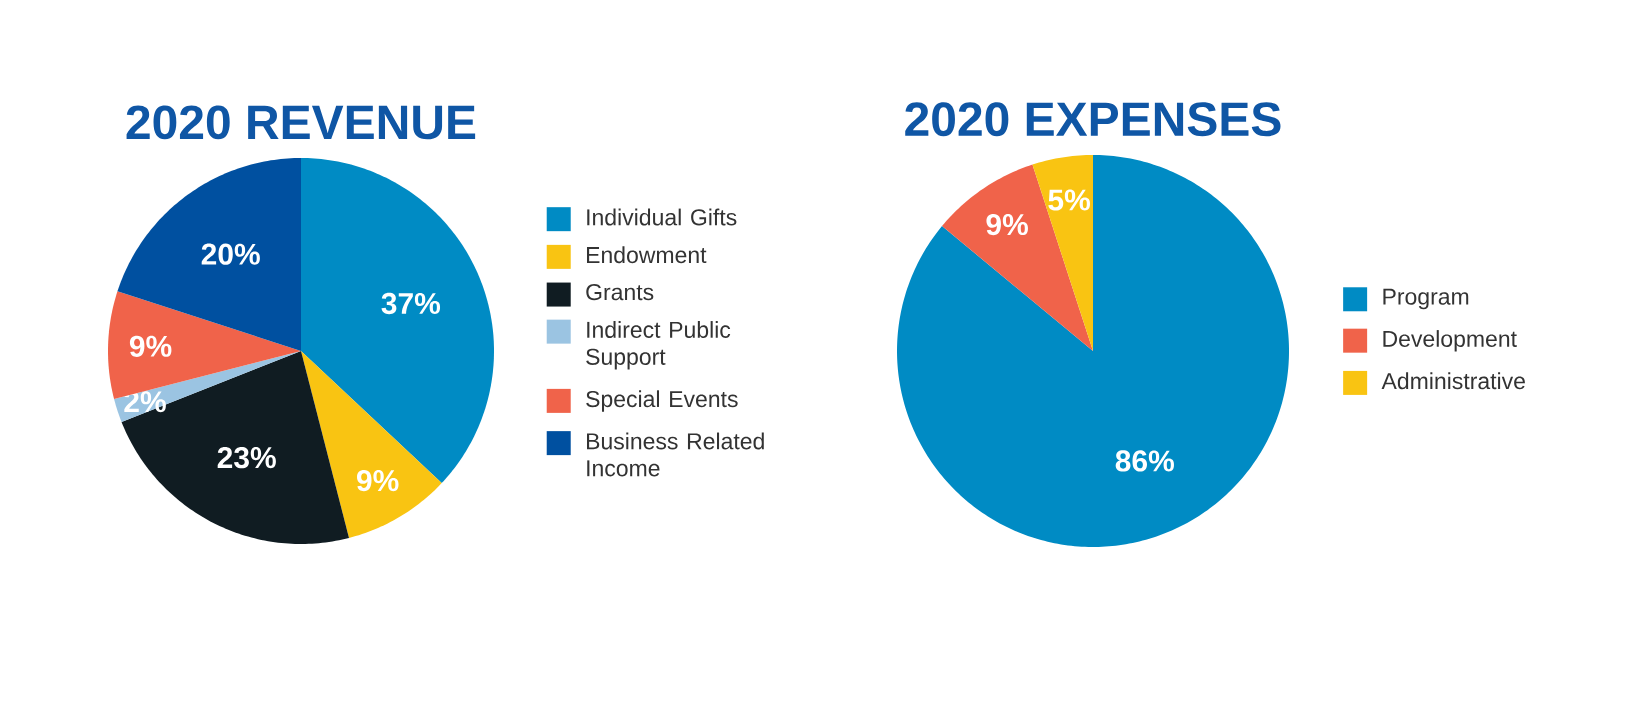  Describe the element at coordinates (411, 303) in the screenshot. I see `data-label: 37%` at that location.